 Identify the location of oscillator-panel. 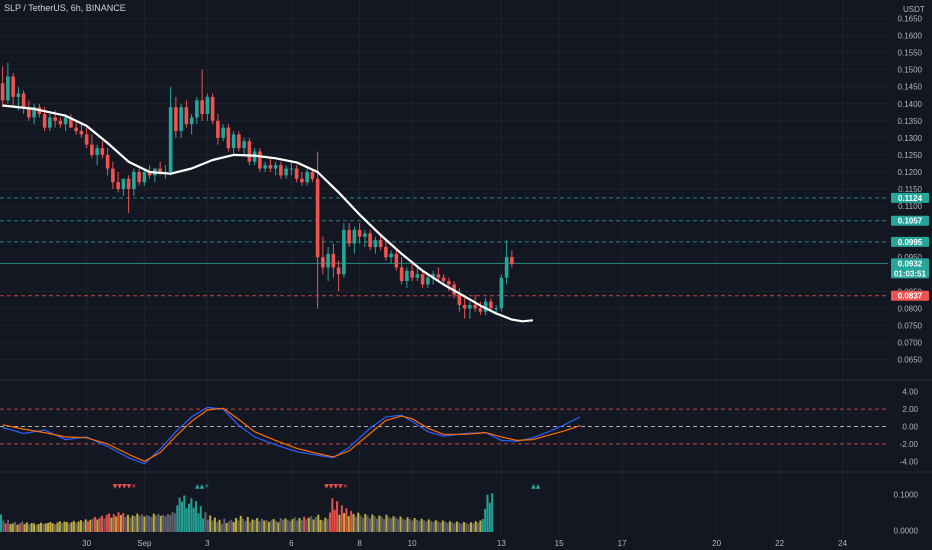
(444, 435).